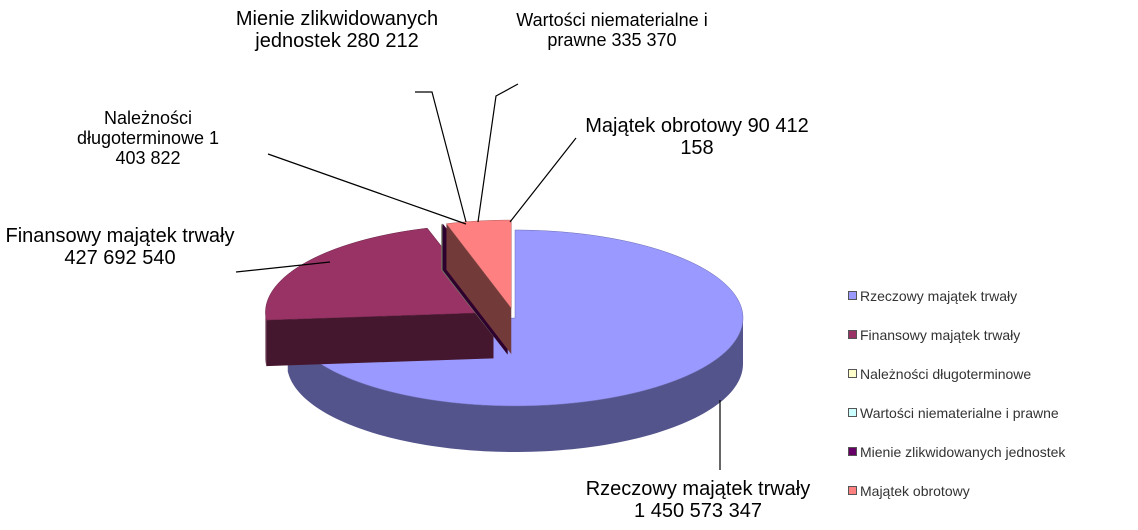  I want to click on data-label-category: Majątek obrotowy, so click(663, 126).